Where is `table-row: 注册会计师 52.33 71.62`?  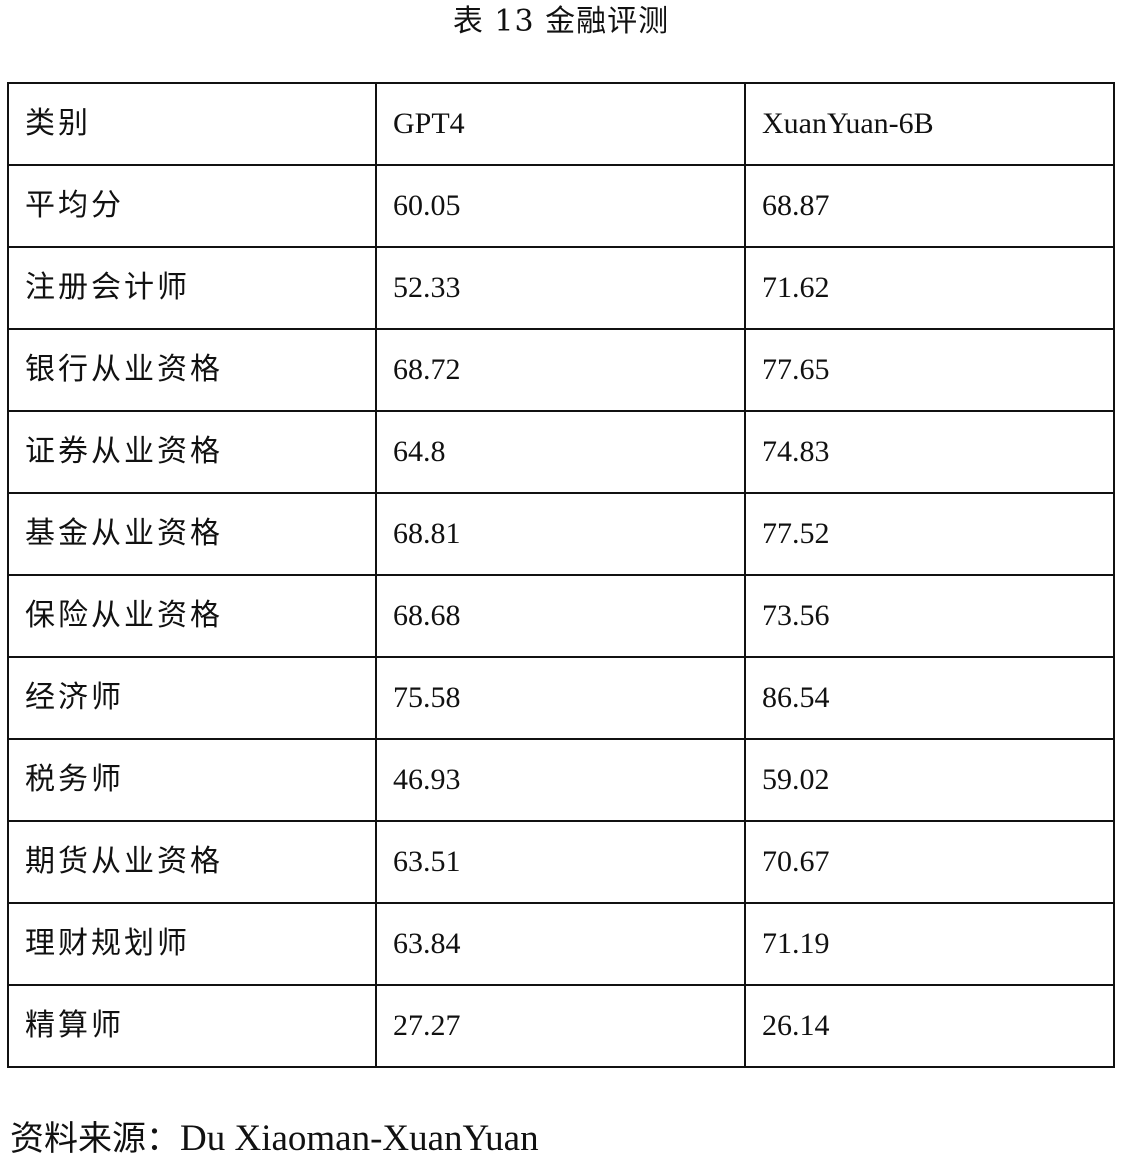
table-row: 注册会计师 52.33 71.62 is located at coordinates (561, 288).